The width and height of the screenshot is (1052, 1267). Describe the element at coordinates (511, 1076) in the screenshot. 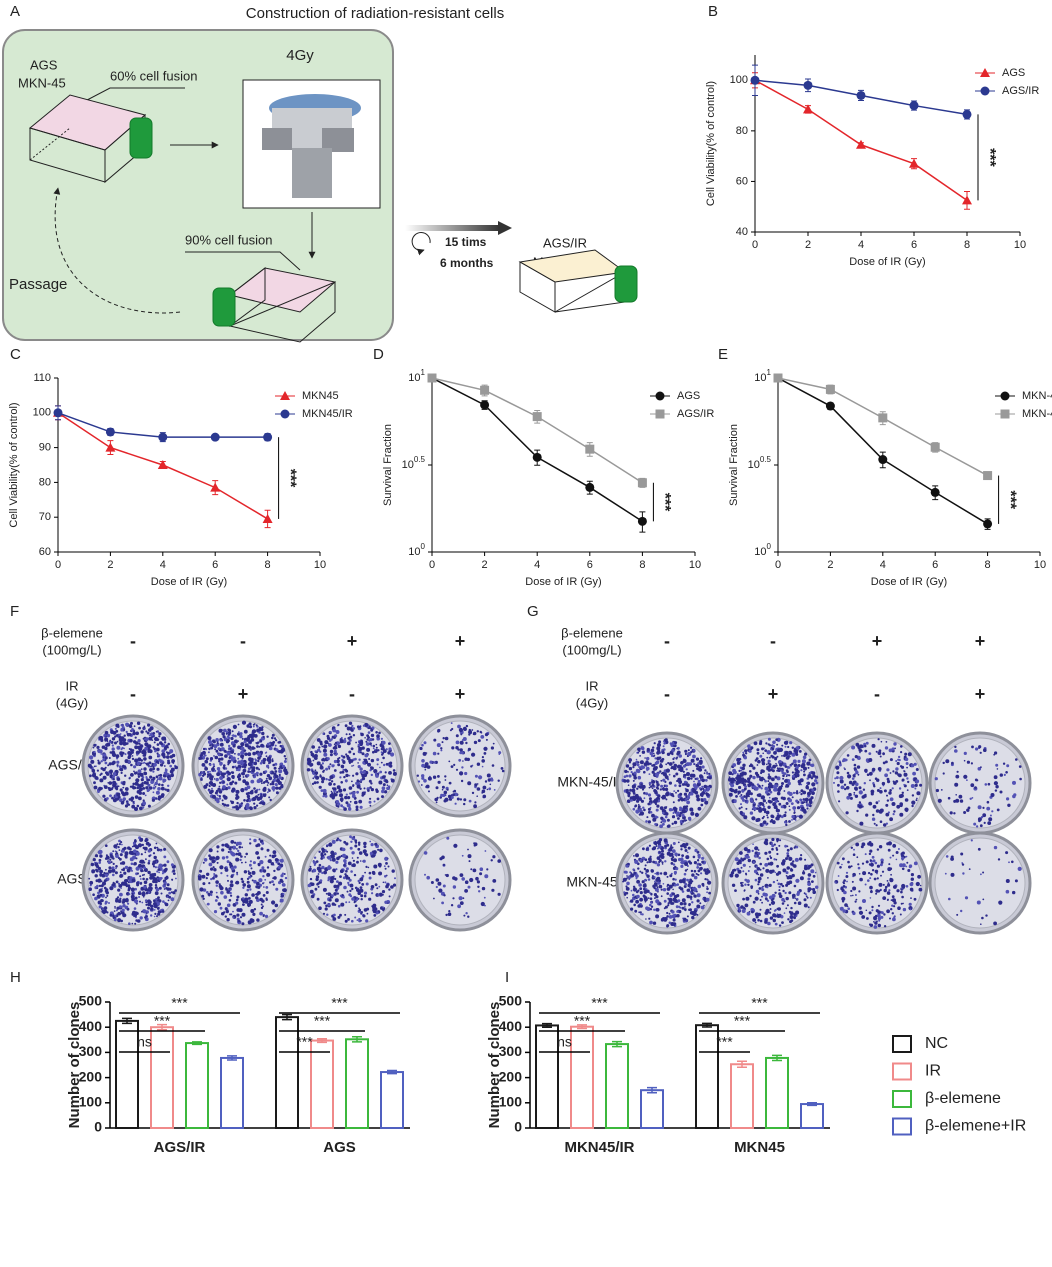

I see `y-tick-label: 200` at that location.